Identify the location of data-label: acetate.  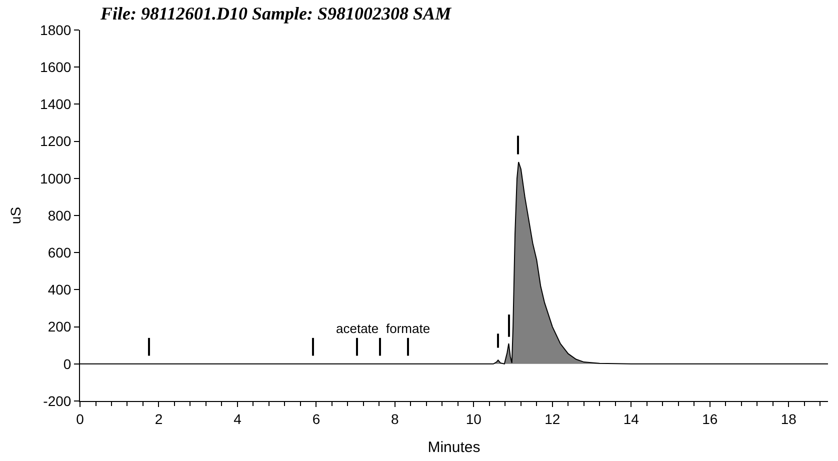
(357, 328).